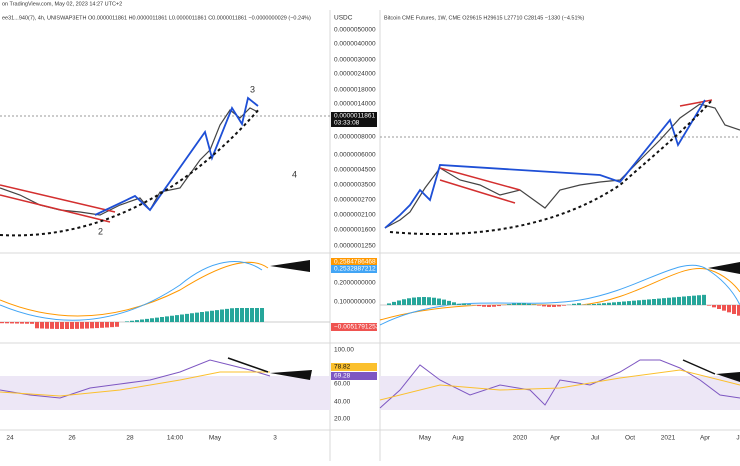  What do you see at coordinates (355, 137) in the screenshot?
I see `axis-label: 0.0000008000` at bounding box center [355, 137].